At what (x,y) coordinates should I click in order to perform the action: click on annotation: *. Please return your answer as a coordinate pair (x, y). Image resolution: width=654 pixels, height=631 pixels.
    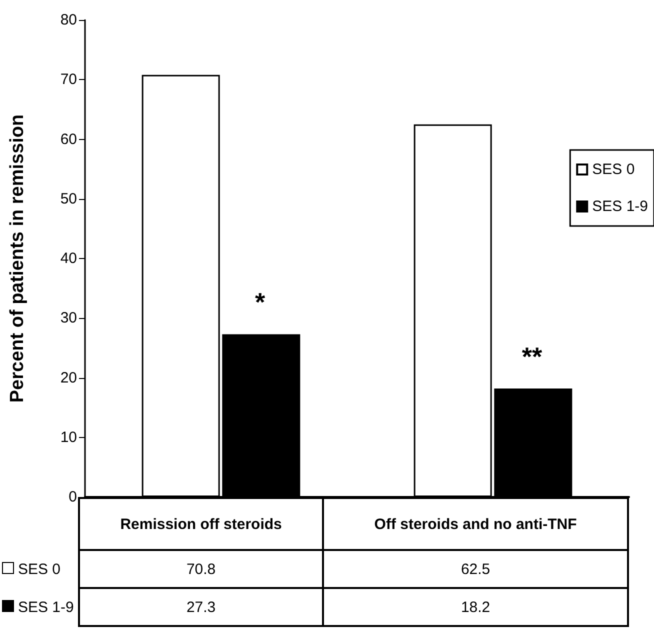
    Looking at the image, I should click on (260, 302).